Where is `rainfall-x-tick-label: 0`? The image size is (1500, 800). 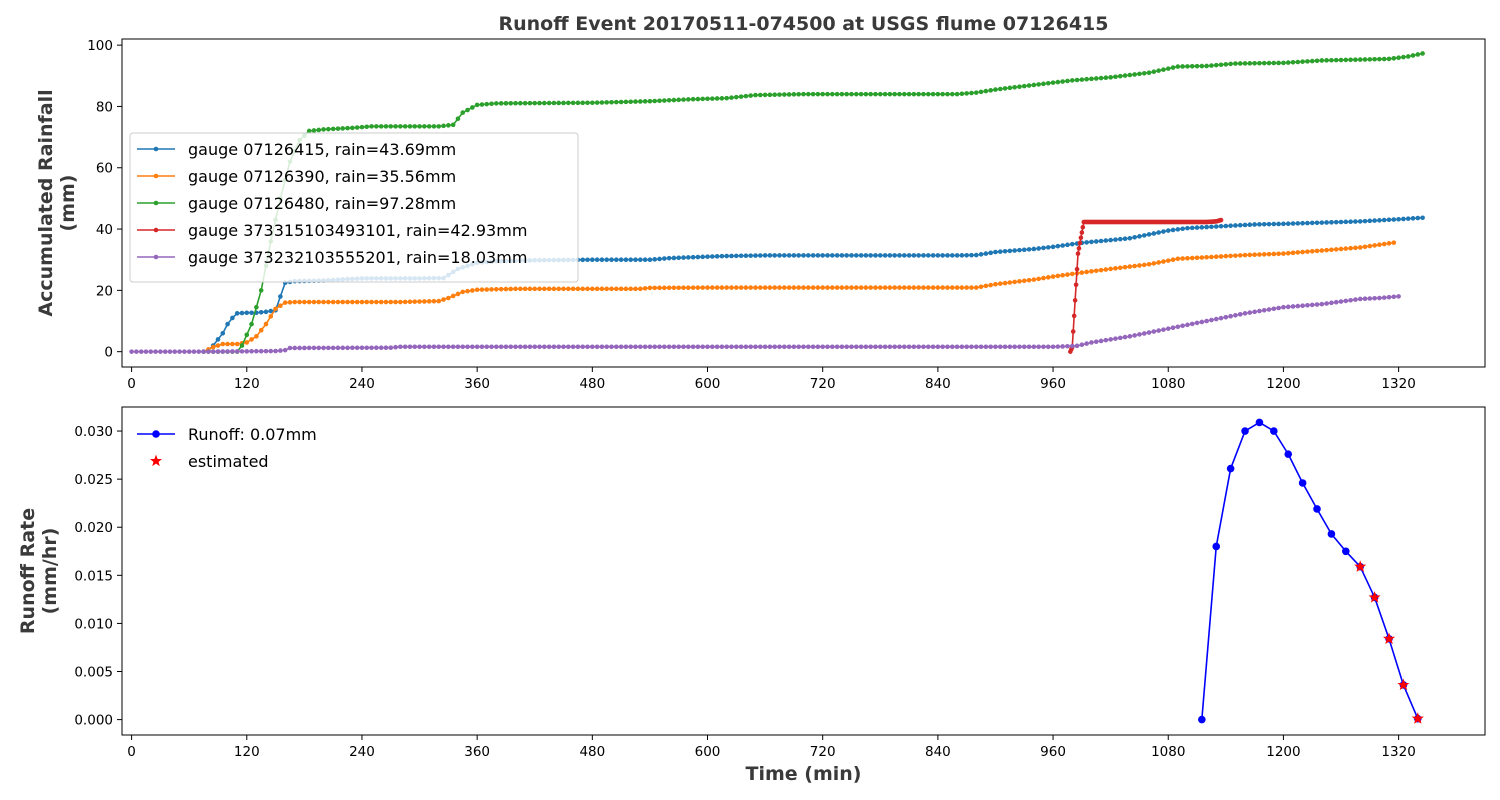 rainfall-x-tick-label: 0 is located at coordinates (131, 384).